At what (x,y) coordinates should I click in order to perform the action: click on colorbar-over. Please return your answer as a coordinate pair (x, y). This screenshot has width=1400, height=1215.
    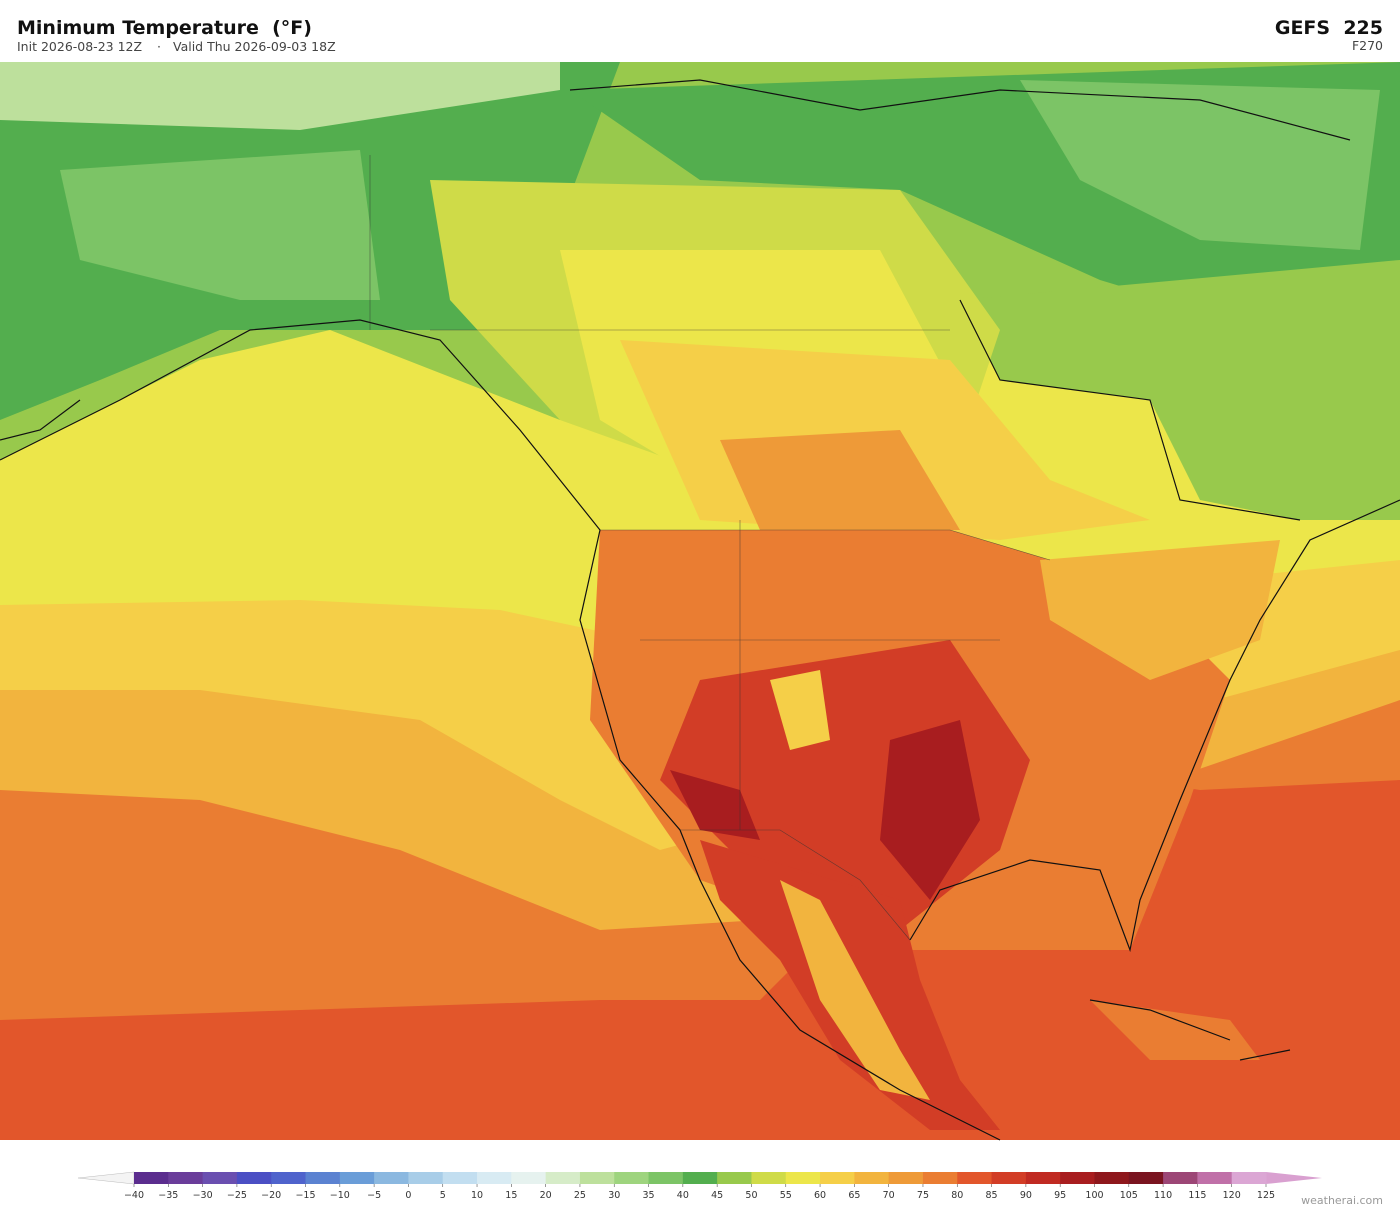
    Looking at the image, I should click on (1294, 1178).